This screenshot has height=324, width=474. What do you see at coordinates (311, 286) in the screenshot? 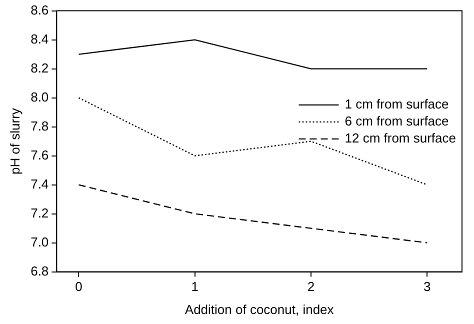
I see `x-tick-label: 2` at bounding box center [311, 286].